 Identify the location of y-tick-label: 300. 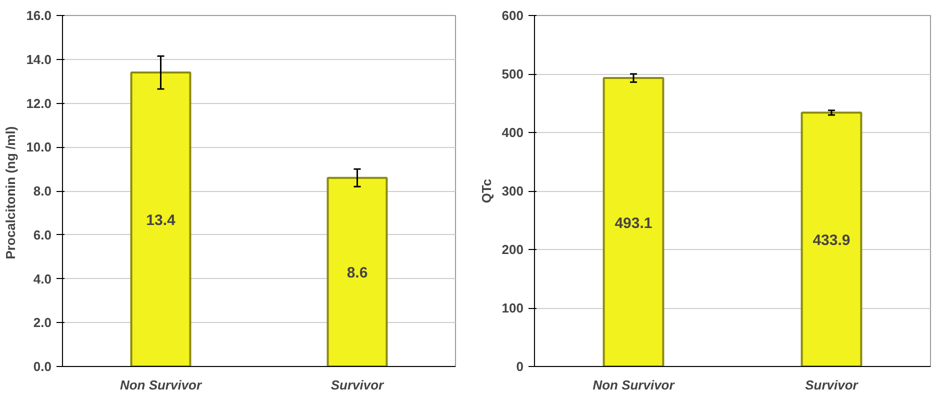
(513, 191).